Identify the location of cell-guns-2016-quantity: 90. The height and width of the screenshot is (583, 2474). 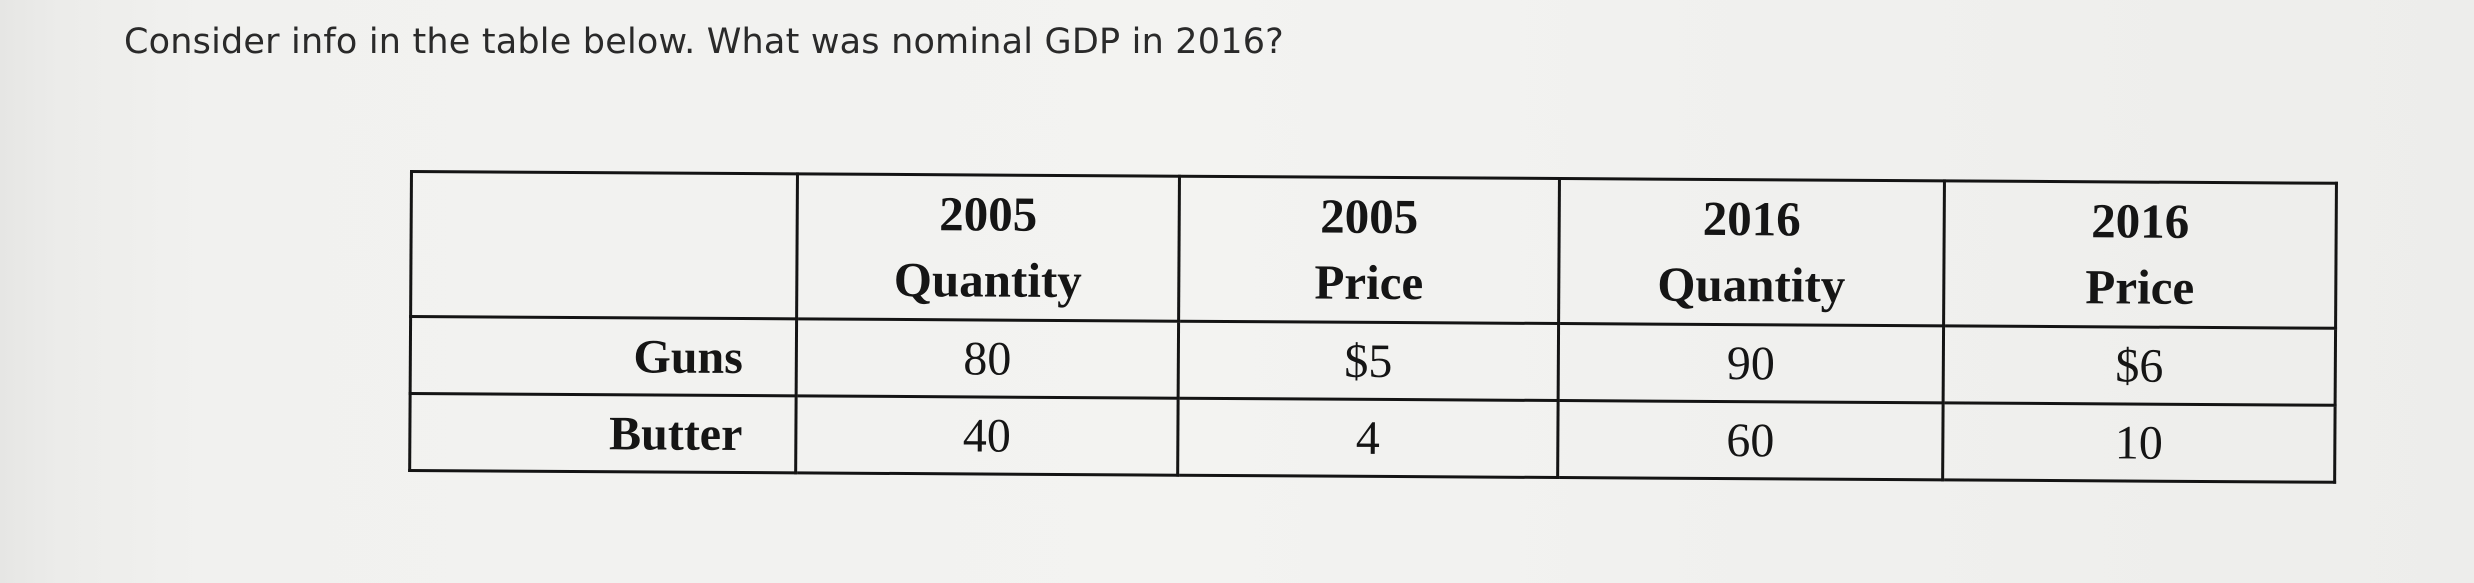
(1751, 363).